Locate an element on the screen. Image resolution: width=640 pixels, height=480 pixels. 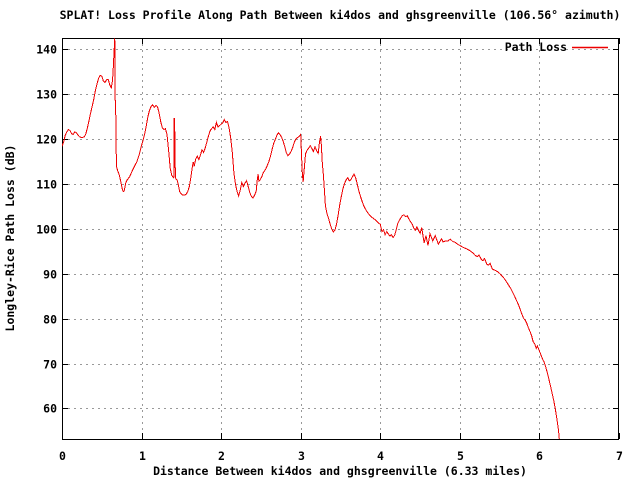
y-tick-label: 70 is located at coordinates (50, 365).